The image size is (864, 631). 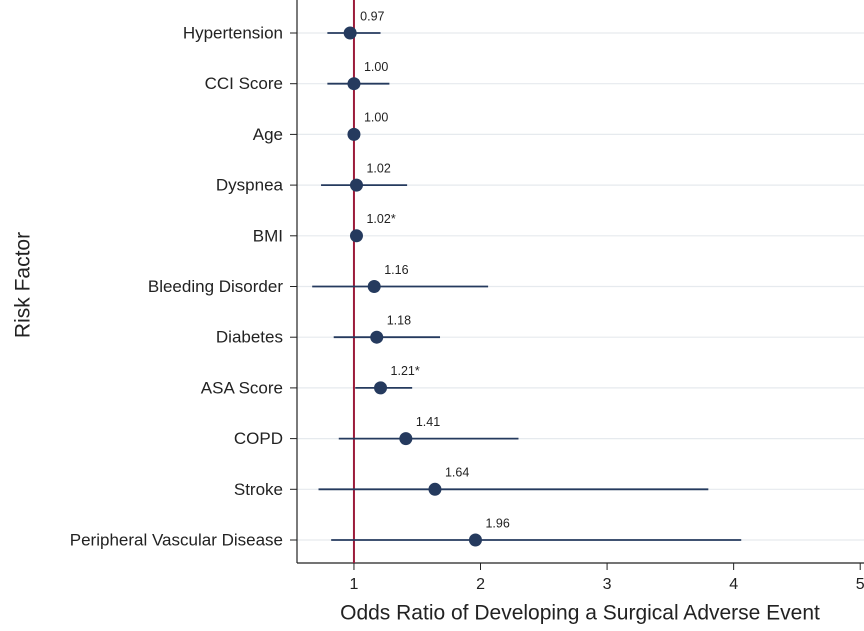 What do you see at coordinates (258, 438) in the screenshot?
I see `category-label: COPD` at bounding box center [258, 438].